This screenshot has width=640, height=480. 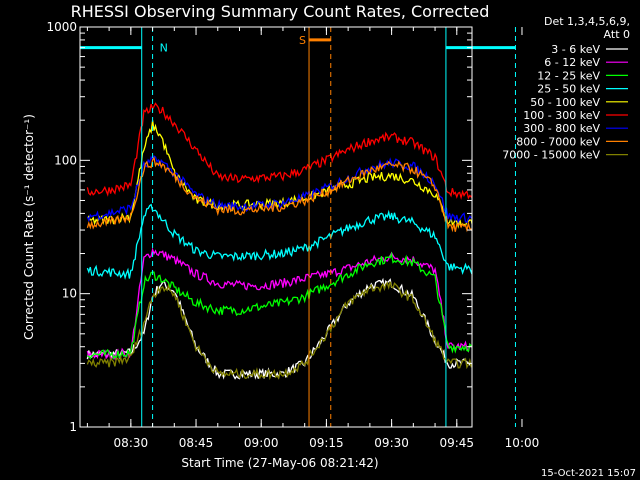 I want to click on x-tick-label-3: 09:00, so click(x=261, y=443).